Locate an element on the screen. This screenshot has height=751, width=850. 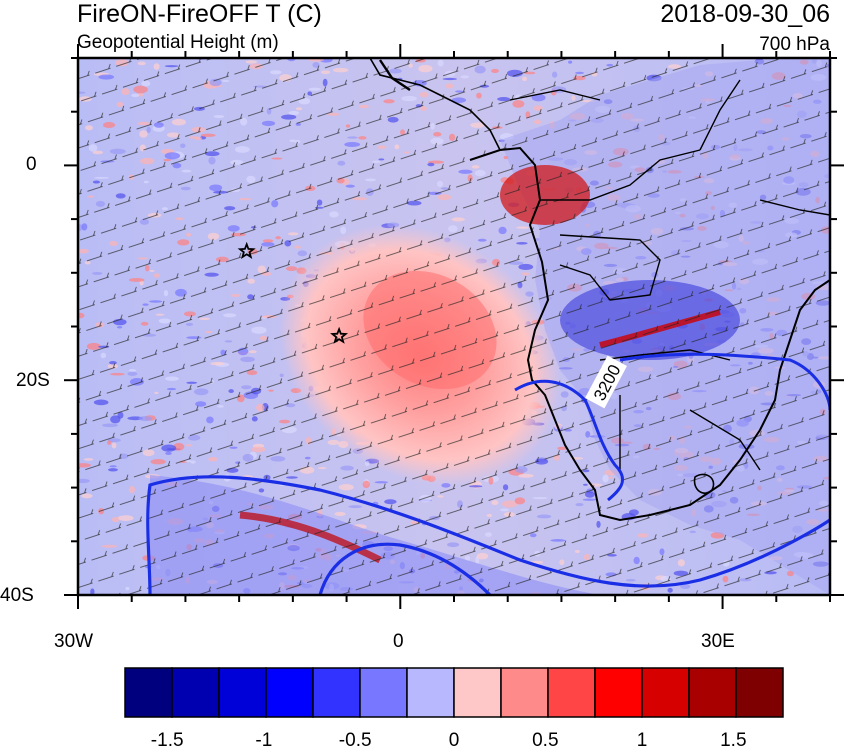
y-tick-label: 40S is located at coordinates (17, 595).